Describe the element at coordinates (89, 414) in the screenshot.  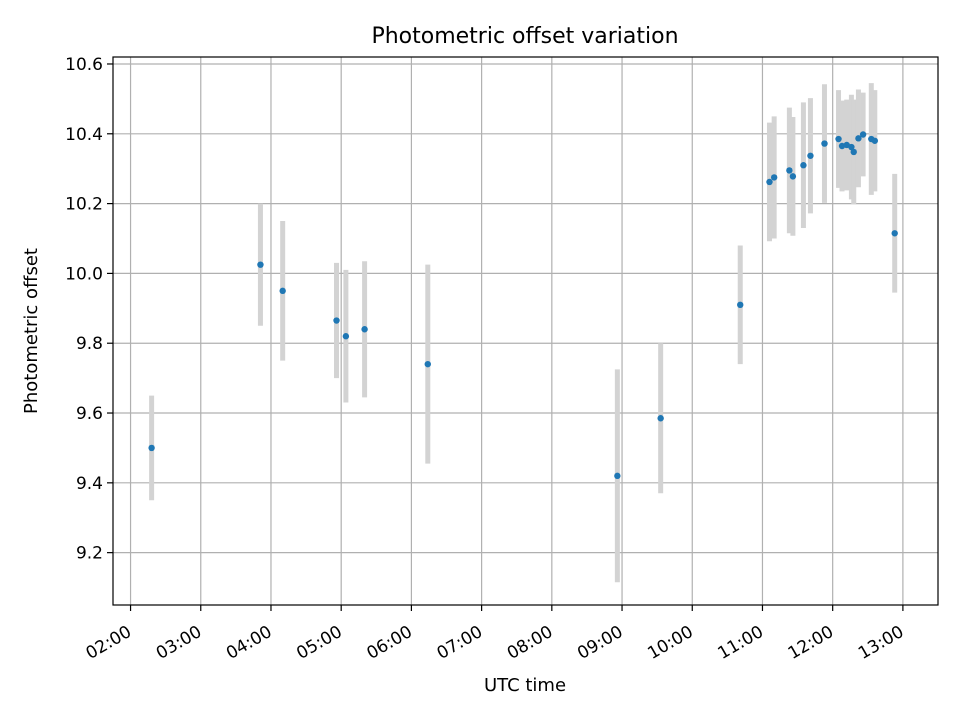
I see `y-tick-label: 9.6` at that location.